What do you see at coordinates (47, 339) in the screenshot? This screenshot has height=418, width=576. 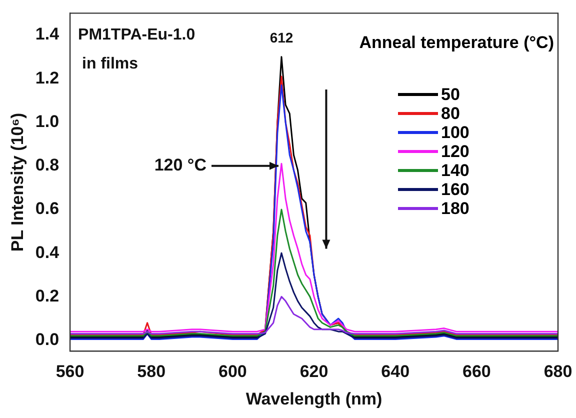 I see `y-tick-label: 0.0` at bounding box center [47, 339].